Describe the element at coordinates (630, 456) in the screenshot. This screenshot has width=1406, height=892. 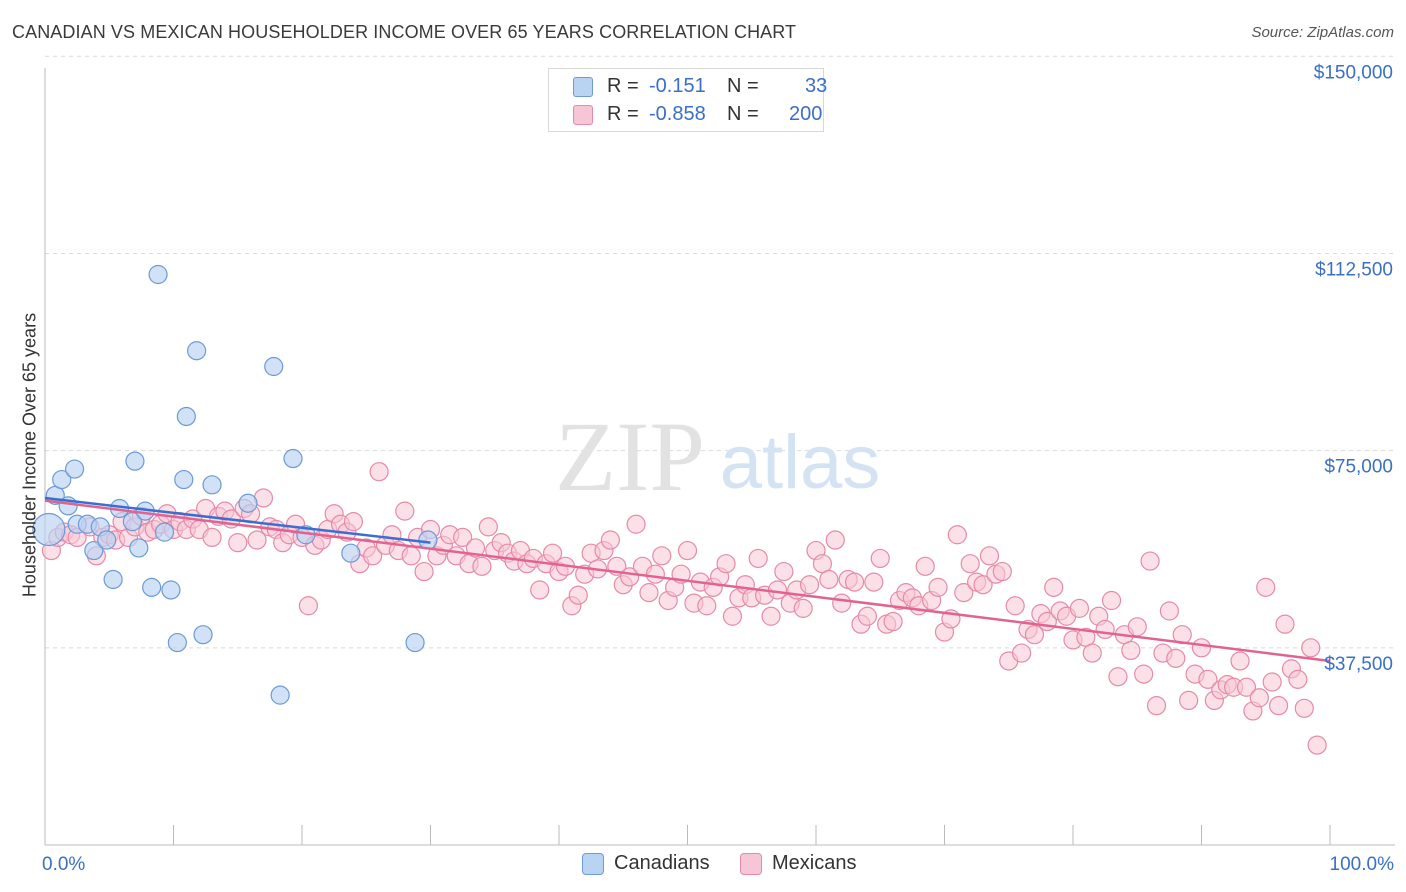
I see `watermark-zip: ZIP` at that location.